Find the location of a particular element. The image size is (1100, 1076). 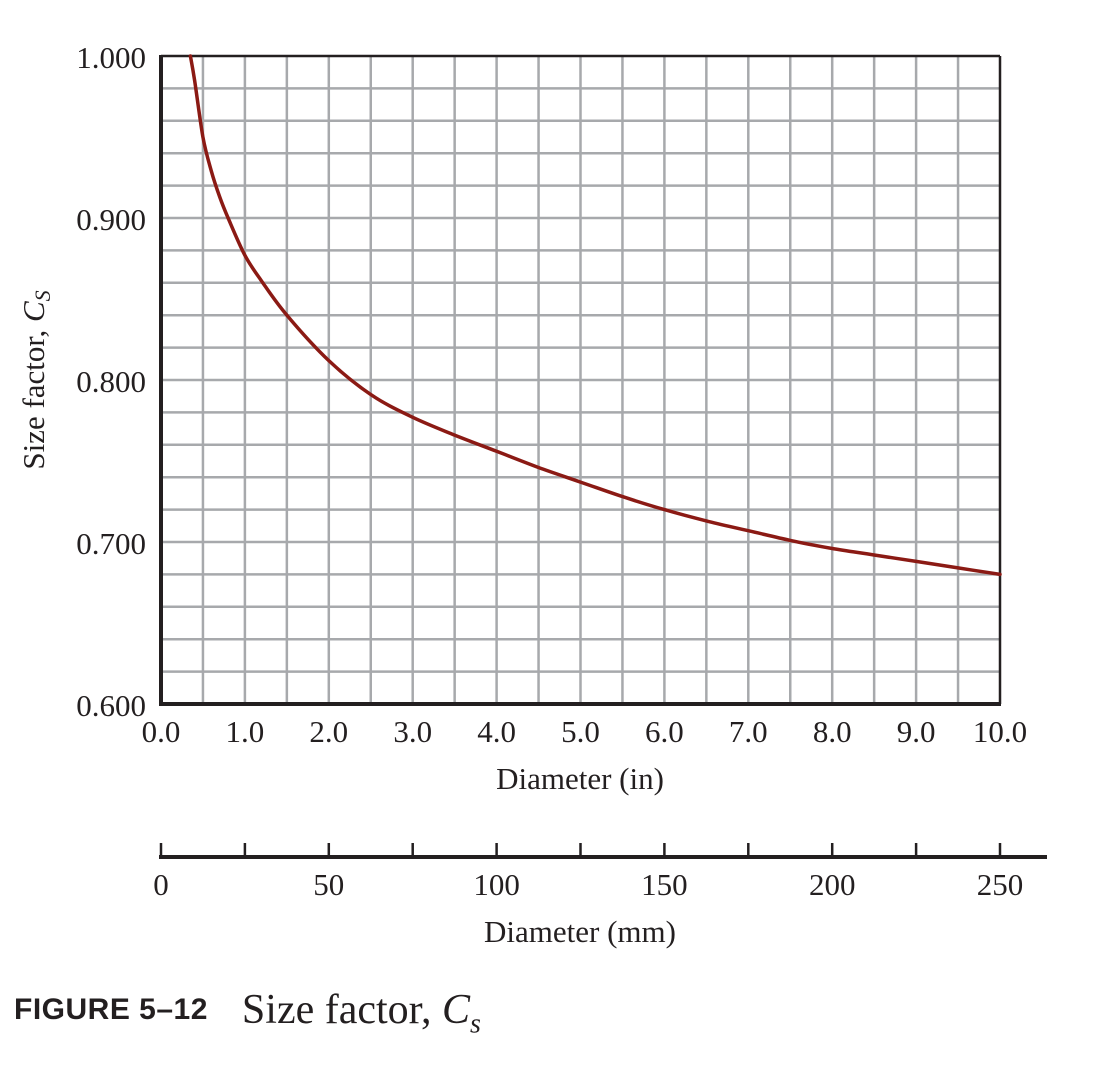

caption-symbol: Cs is located at coordinates (461, 1013).